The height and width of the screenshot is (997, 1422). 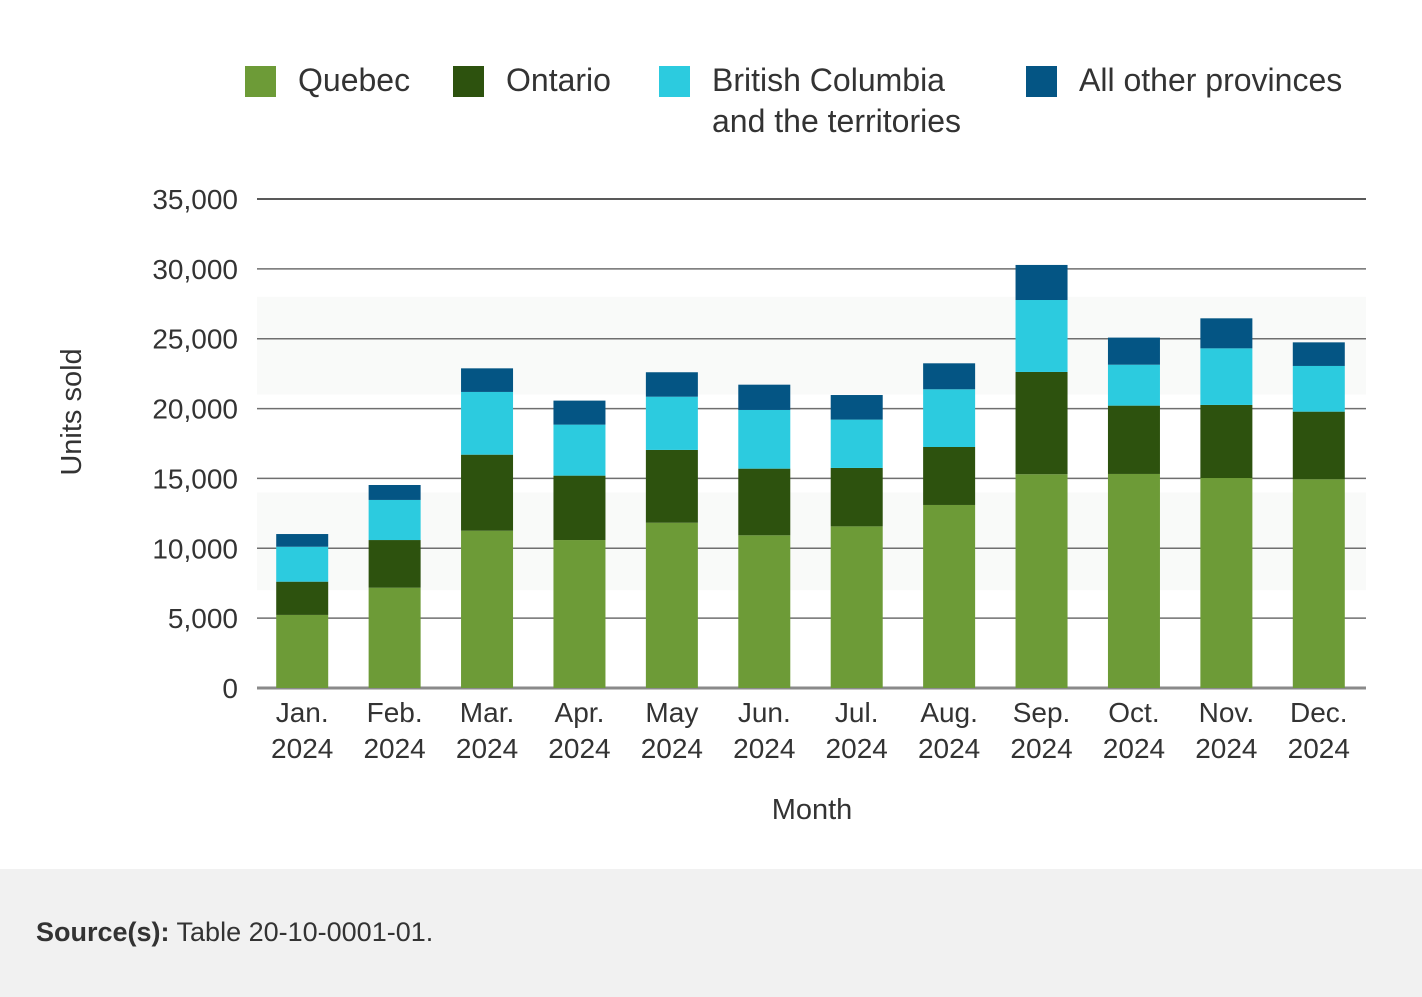 I want to click on legend-swatch-ontario, so click(x=468, y=81).